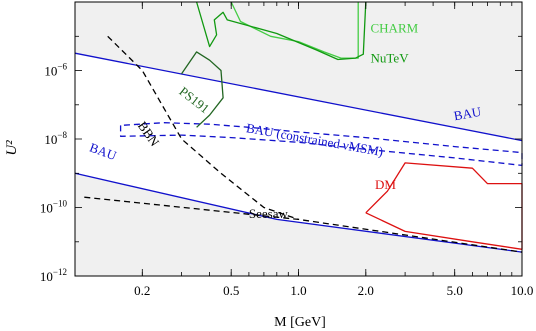 The image size is (536, 331). I want to click on curve-label-nutev: NuTeV, so click(390, 58).